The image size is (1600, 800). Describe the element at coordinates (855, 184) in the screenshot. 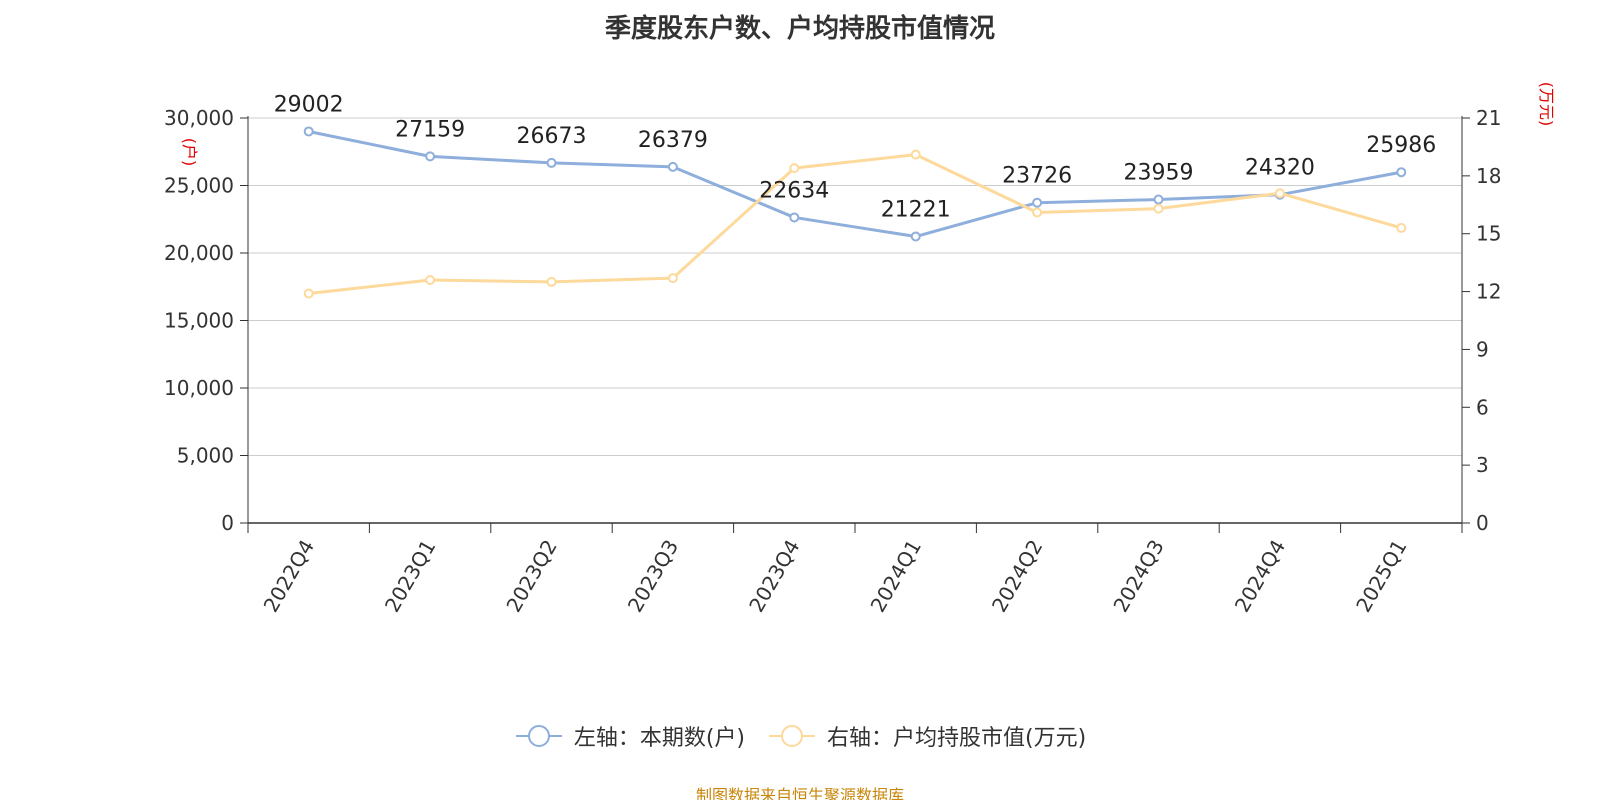

I see `left-series-line` at that location.